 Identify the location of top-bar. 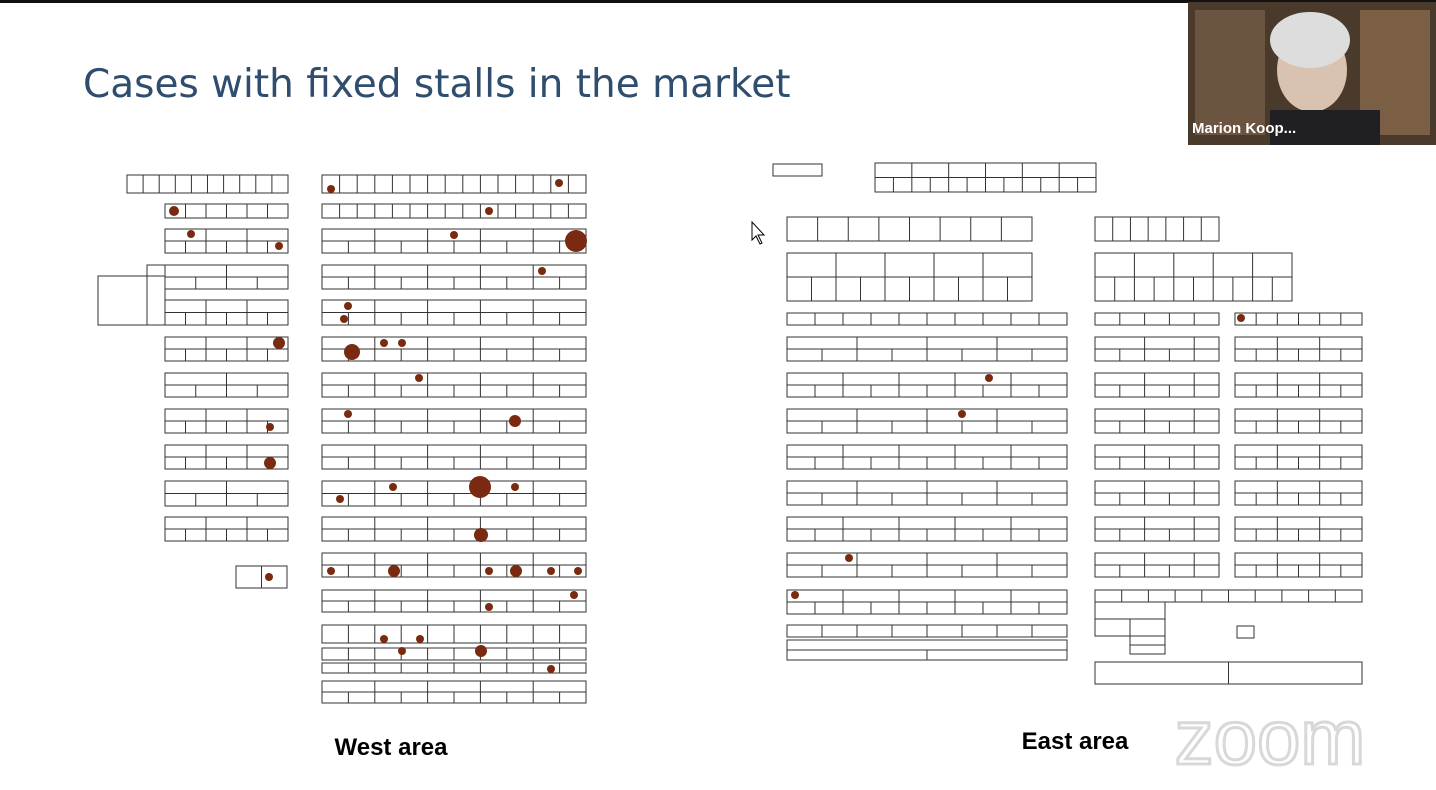
(718, 1).